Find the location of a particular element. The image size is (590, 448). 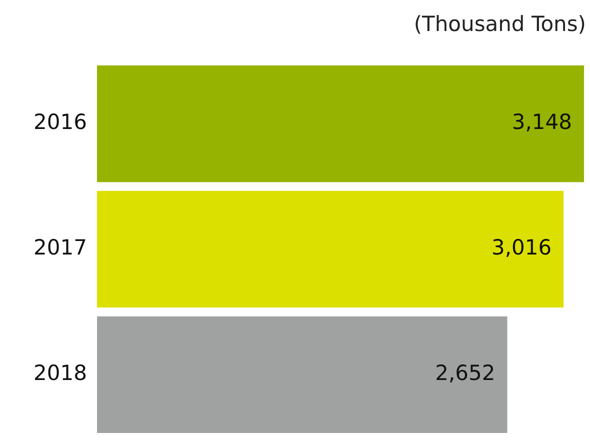

data-label: 3,016 is located at coordinates (521, 248).